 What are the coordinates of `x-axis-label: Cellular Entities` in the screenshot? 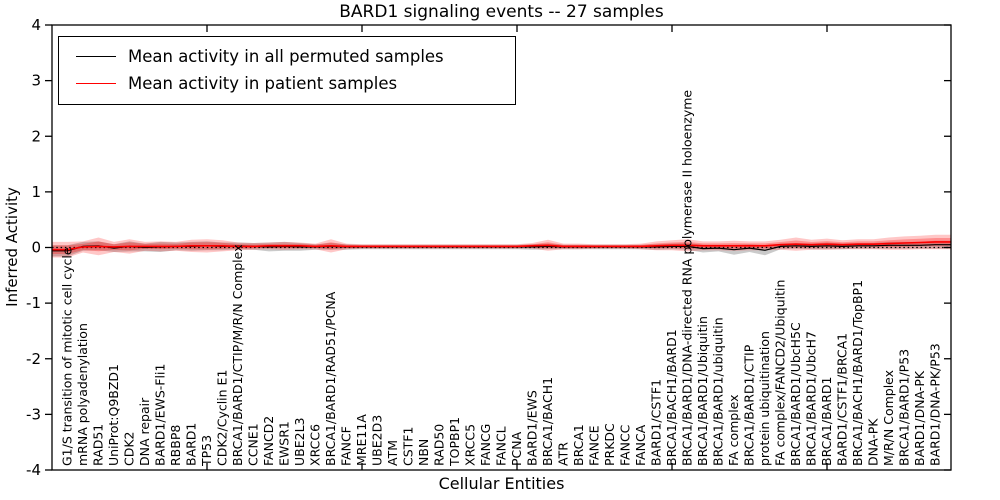 It's located at (501, 483).